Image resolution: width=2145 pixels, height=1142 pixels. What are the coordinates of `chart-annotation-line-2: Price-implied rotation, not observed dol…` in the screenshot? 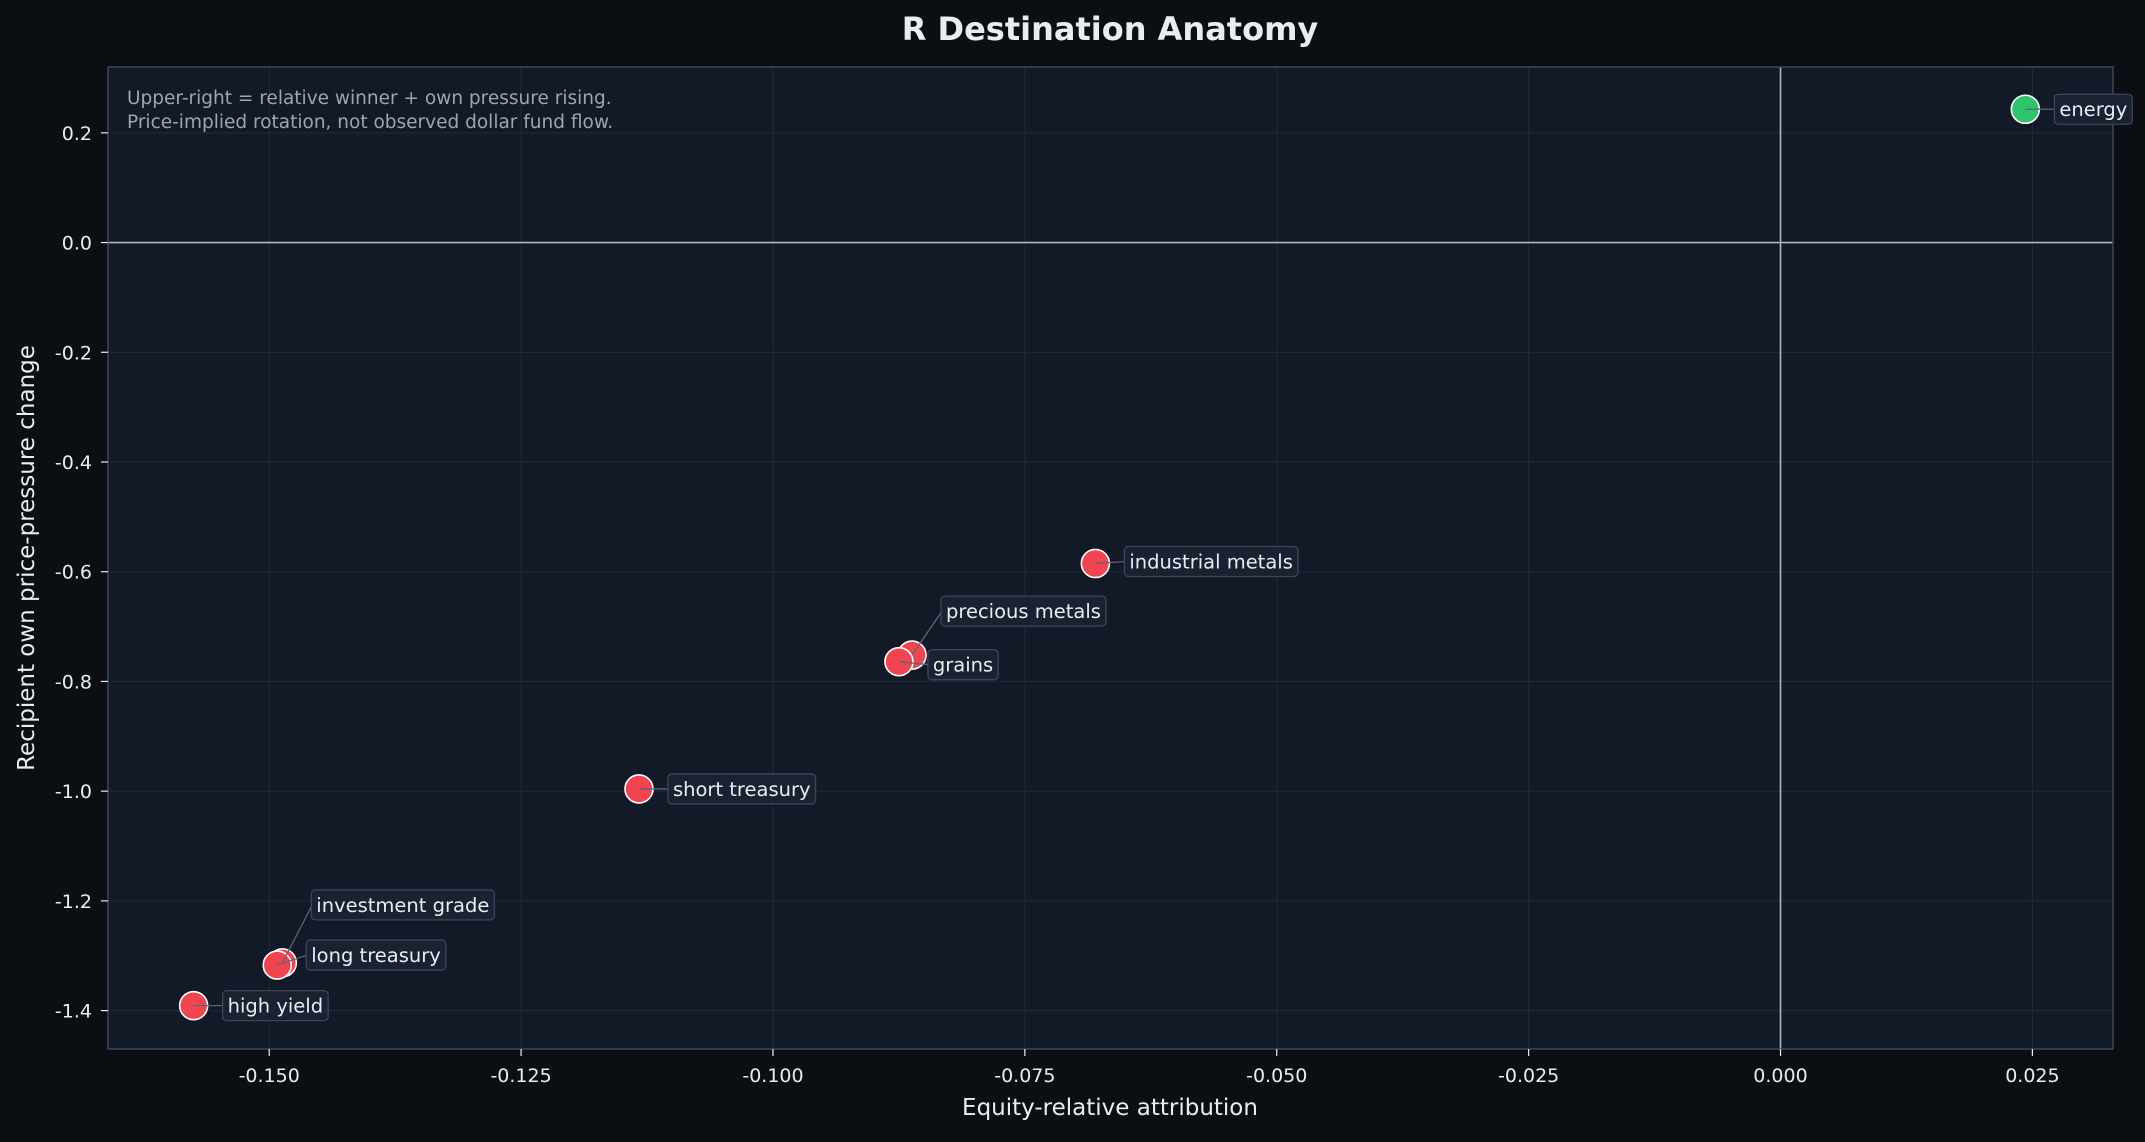 It's located at (370, 122).